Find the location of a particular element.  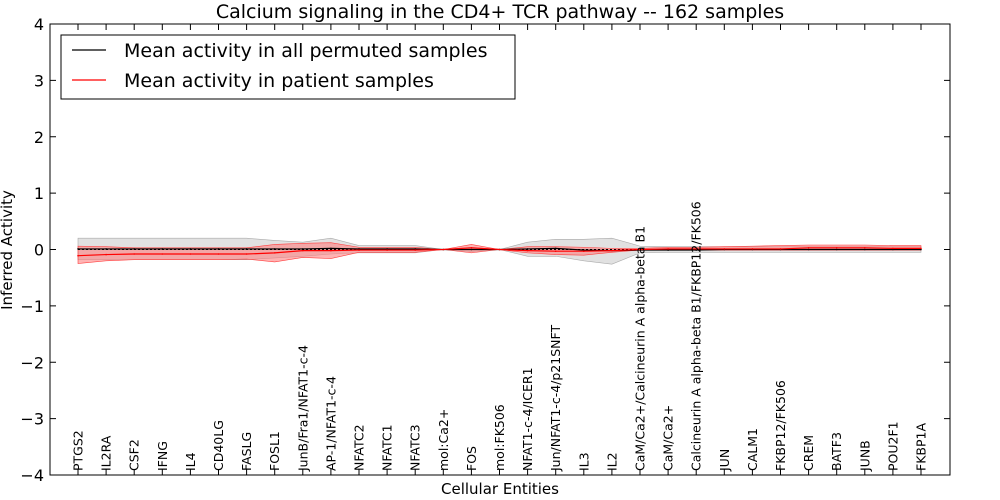

legend-box is located at coordinates (288, 67).